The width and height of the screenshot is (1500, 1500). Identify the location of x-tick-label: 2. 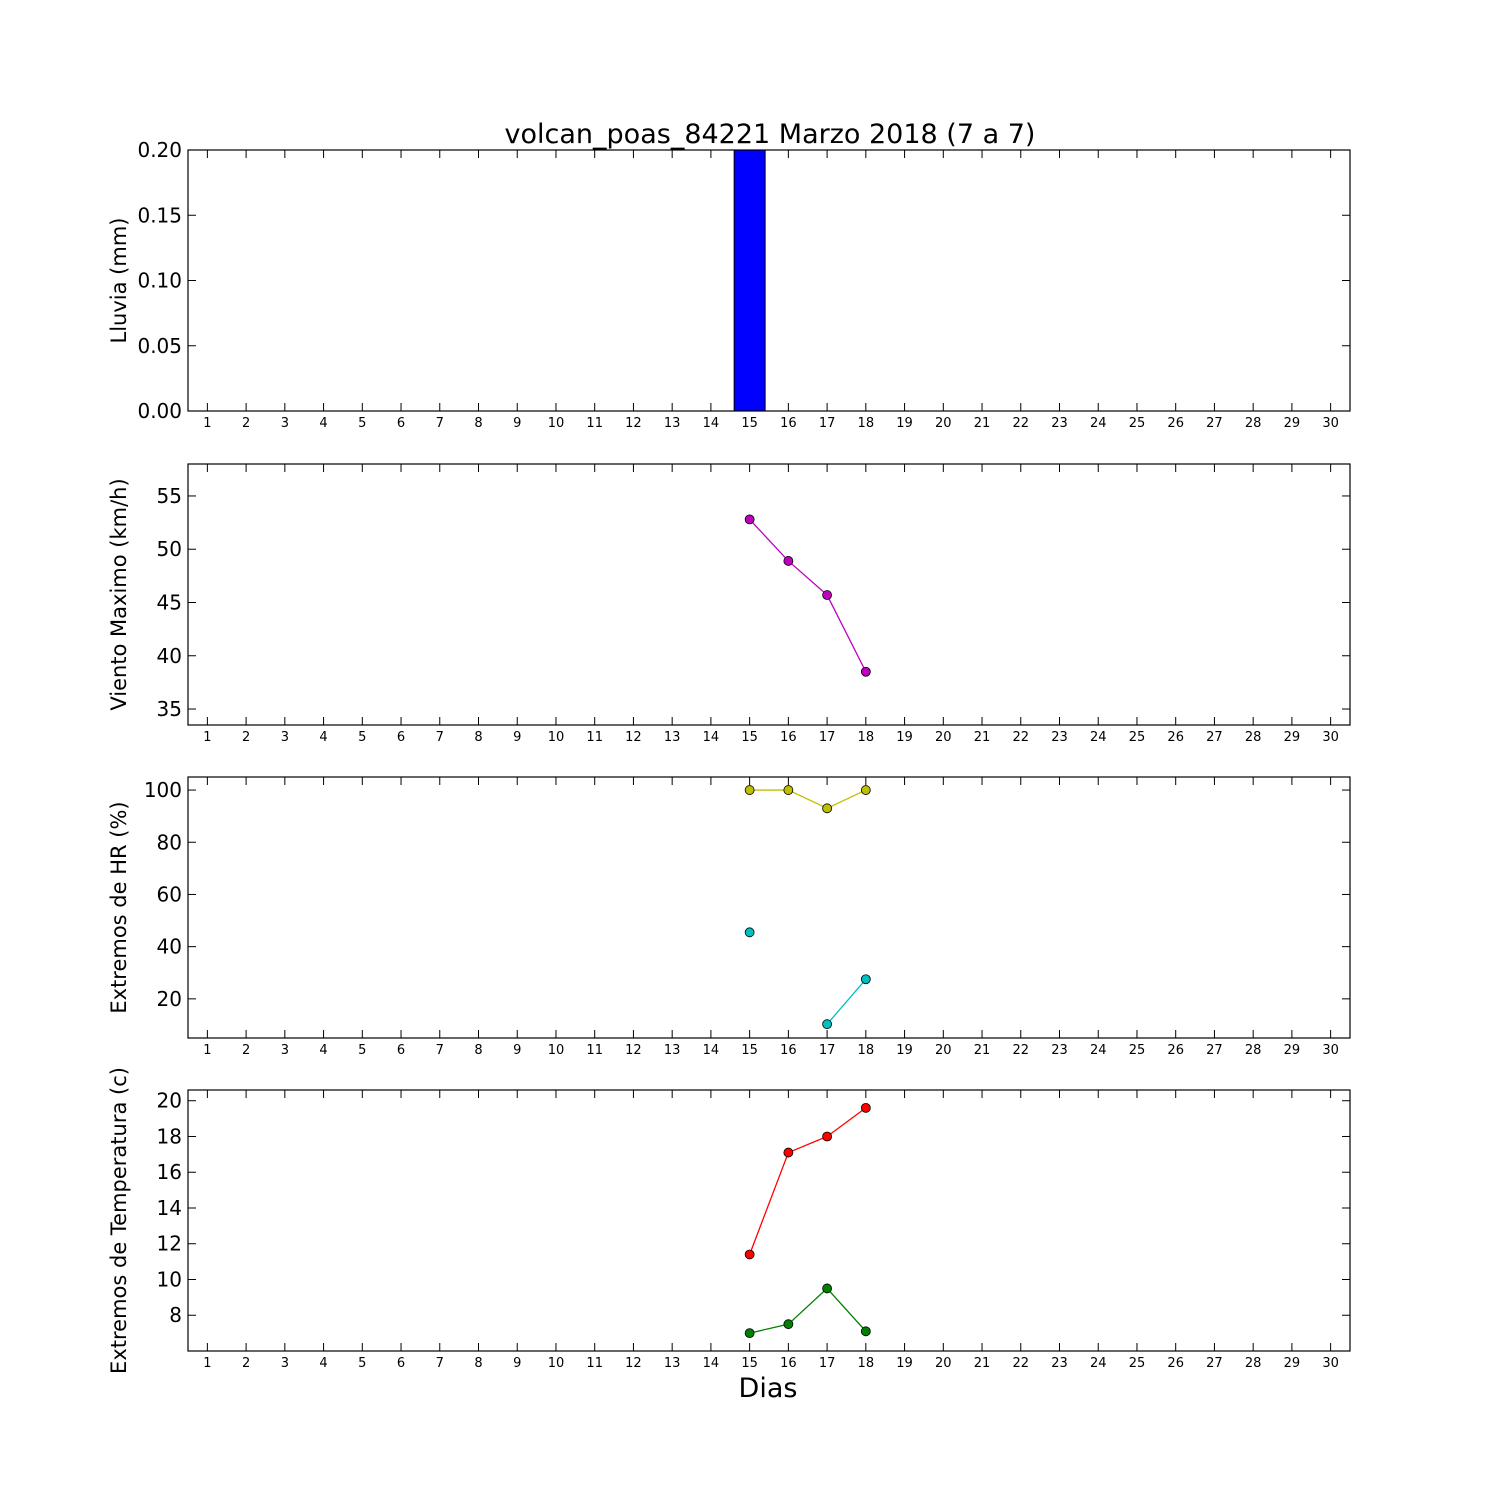
(246, 423).